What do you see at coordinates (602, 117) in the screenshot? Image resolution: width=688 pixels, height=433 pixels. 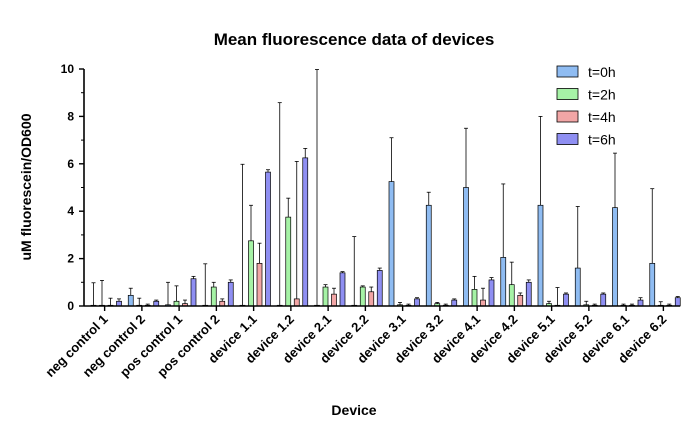 I see `legend-label-2: t=4h` at bounding box center [602, 117].